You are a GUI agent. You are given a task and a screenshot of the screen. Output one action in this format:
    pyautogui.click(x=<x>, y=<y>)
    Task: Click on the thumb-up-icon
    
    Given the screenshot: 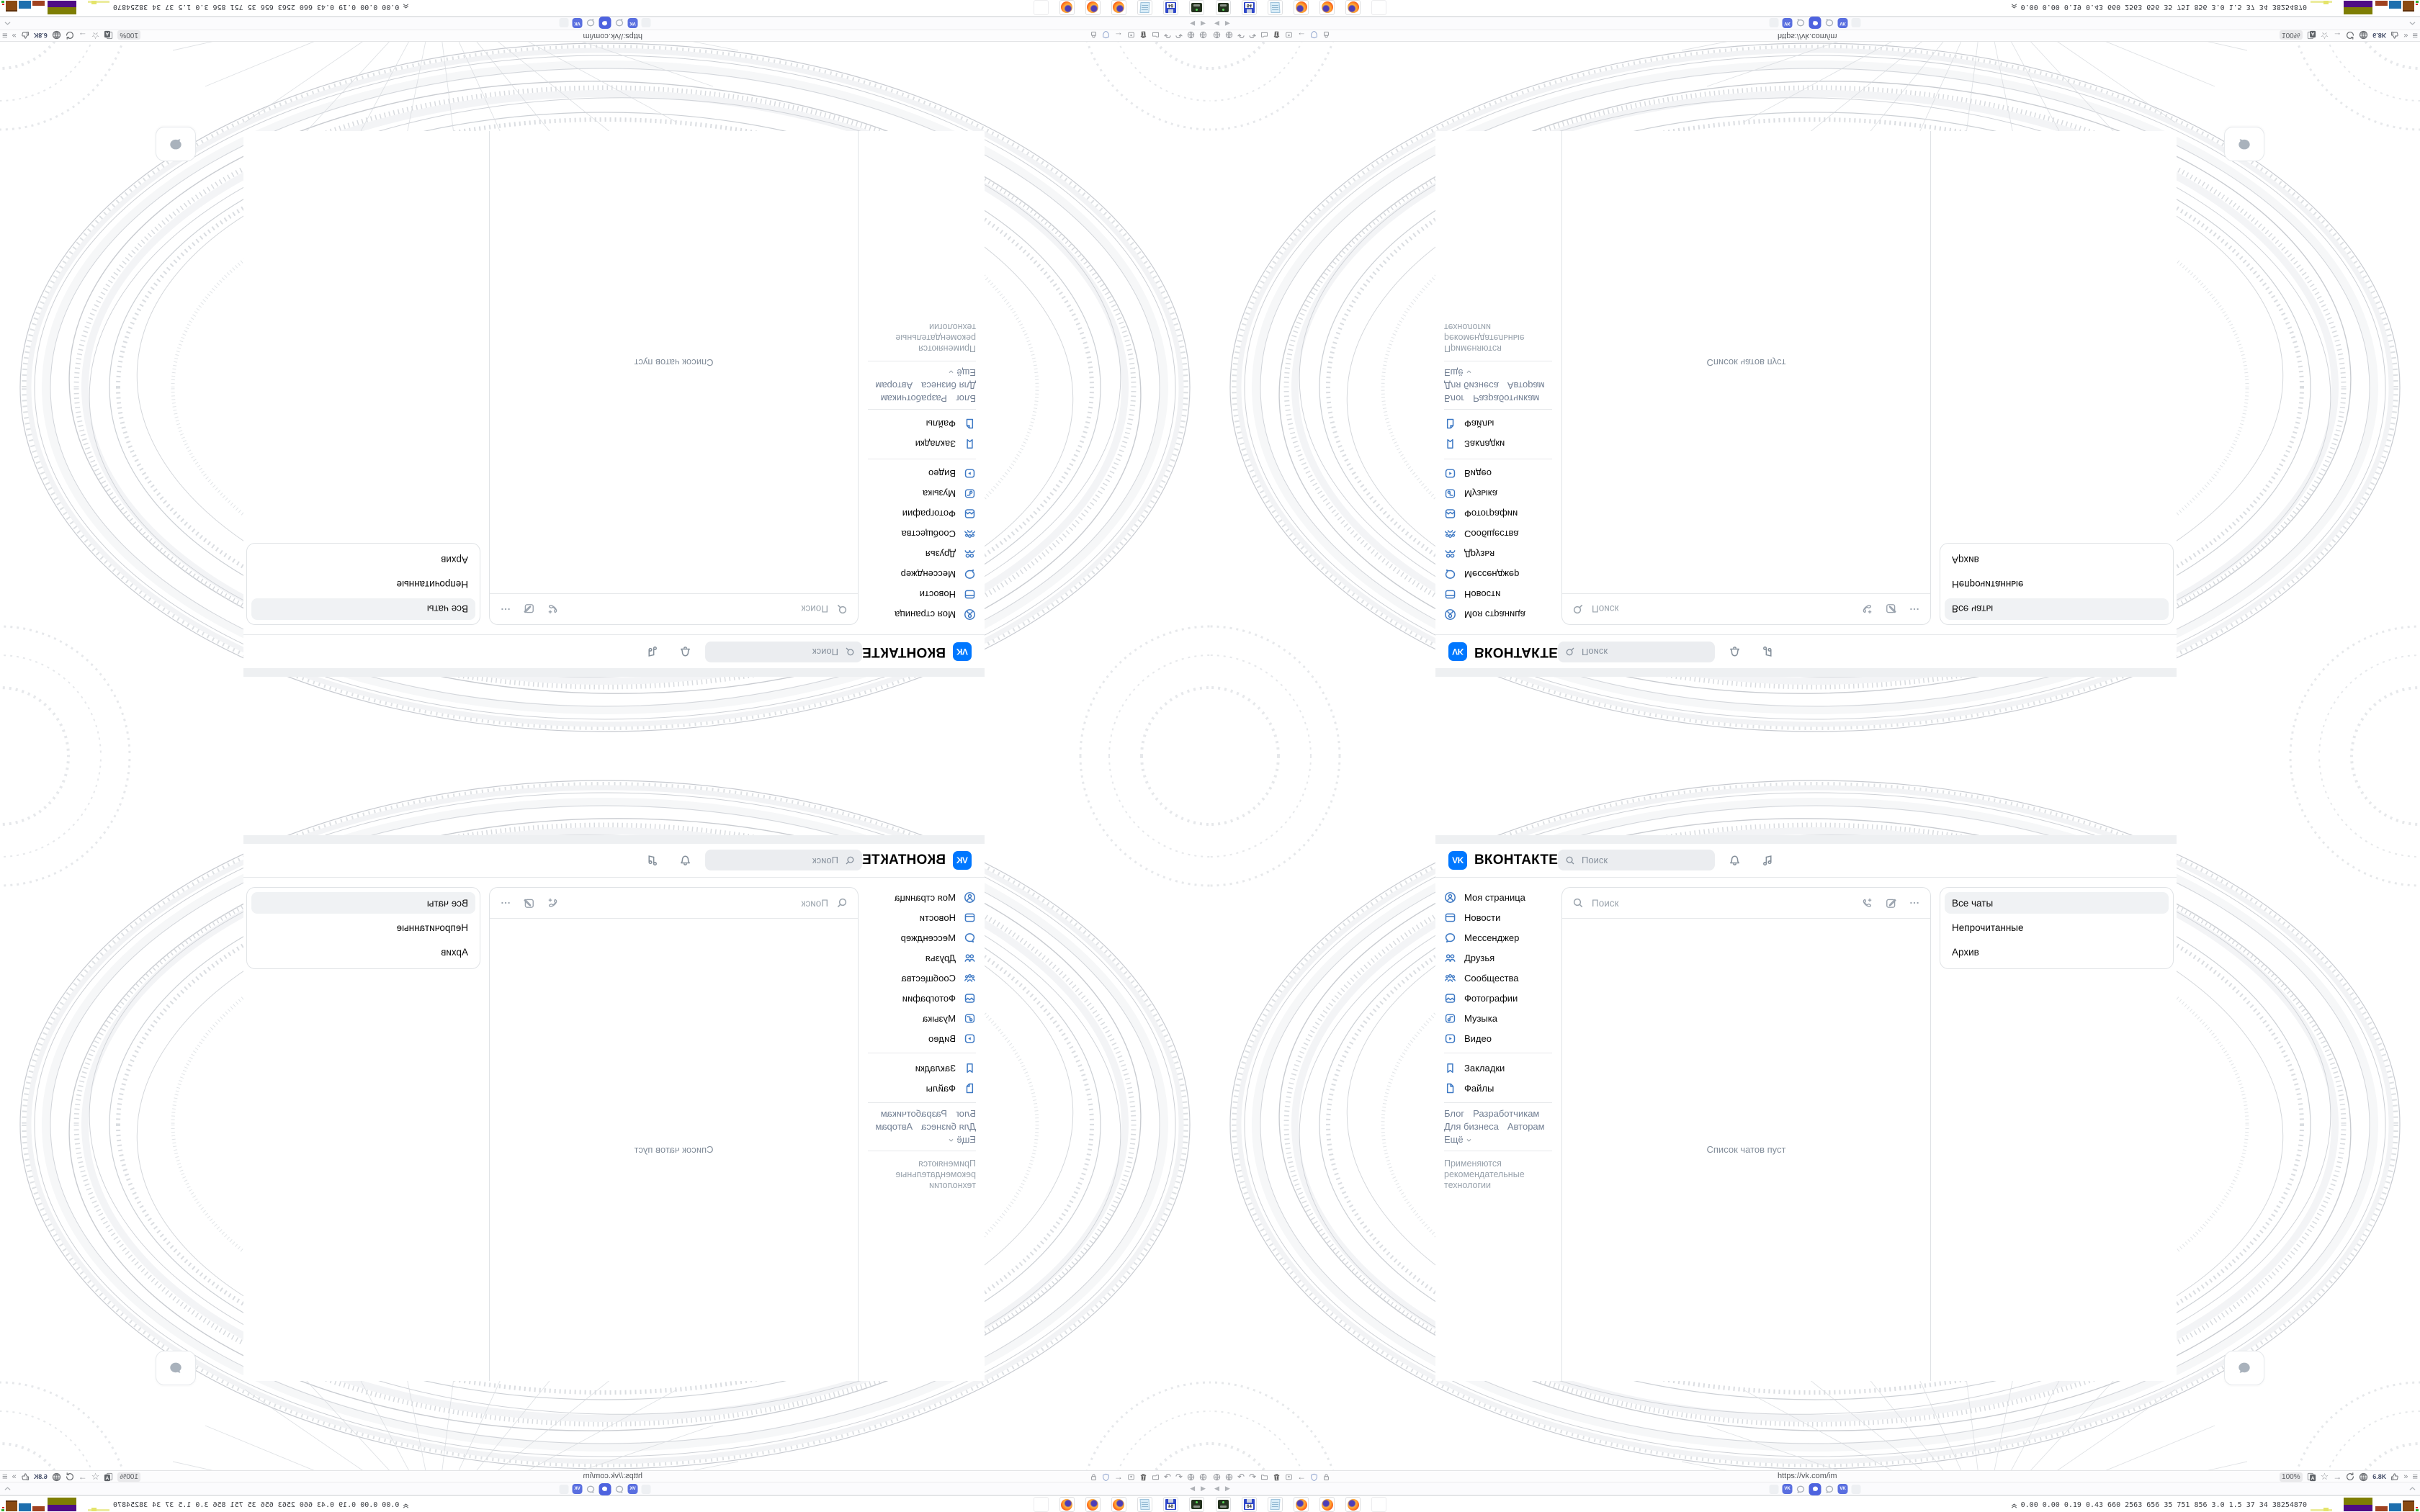 What is the action you would take?
    pyautogui.click(x=2394, y=35)
    